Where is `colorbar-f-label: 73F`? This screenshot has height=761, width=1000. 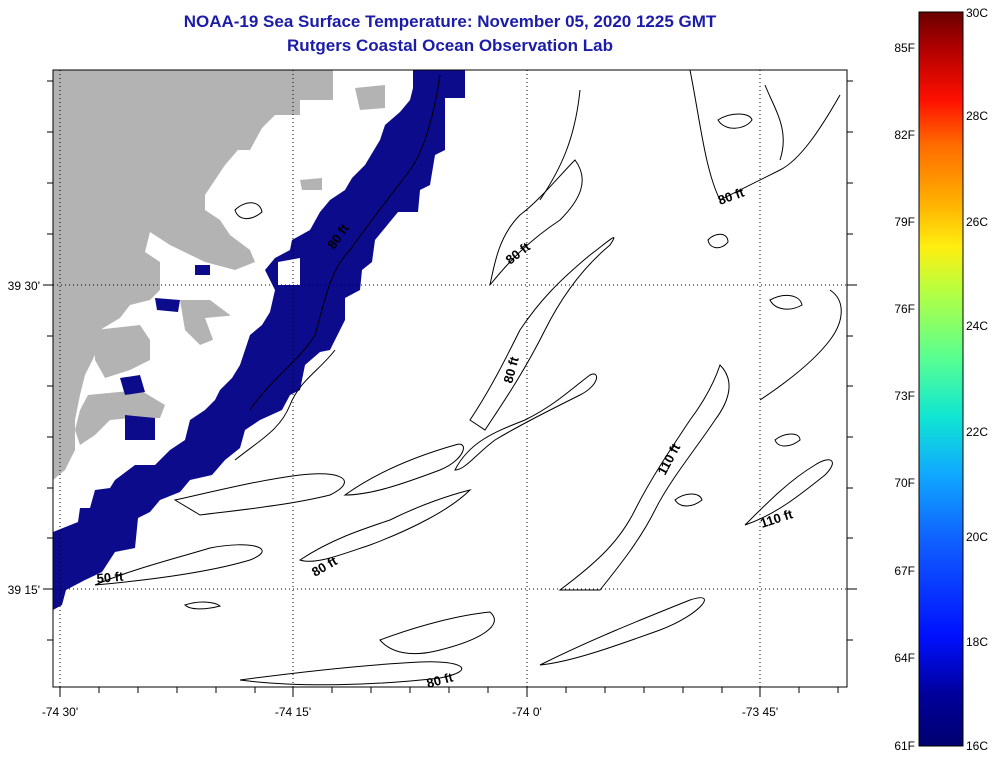 colorbar-f-label: 73F is located at coordinates (904, 396).